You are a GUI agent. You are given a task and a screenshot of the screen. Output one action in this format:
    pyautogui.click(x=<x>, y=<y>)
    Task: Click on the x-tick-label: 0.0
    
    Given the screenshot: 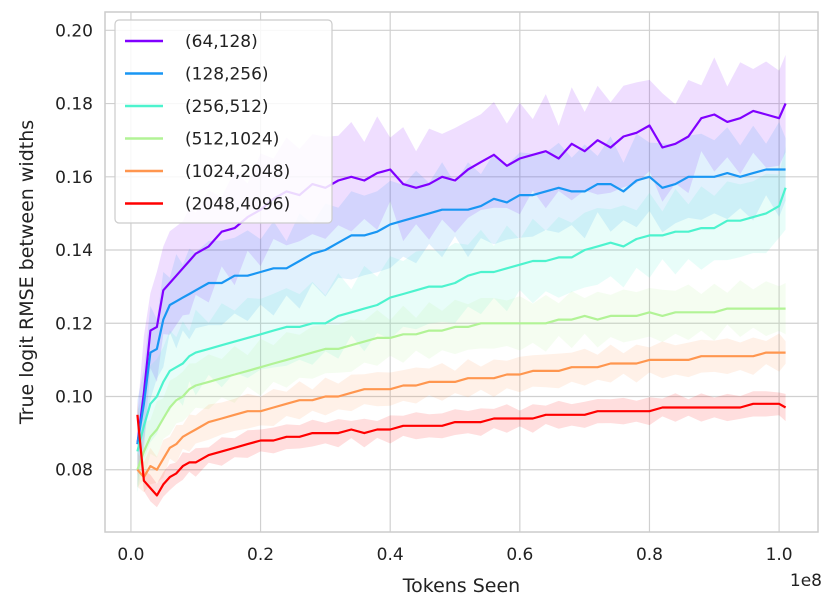 What is the action you would take?
    pyautogui.click(x=130, y=555)
    